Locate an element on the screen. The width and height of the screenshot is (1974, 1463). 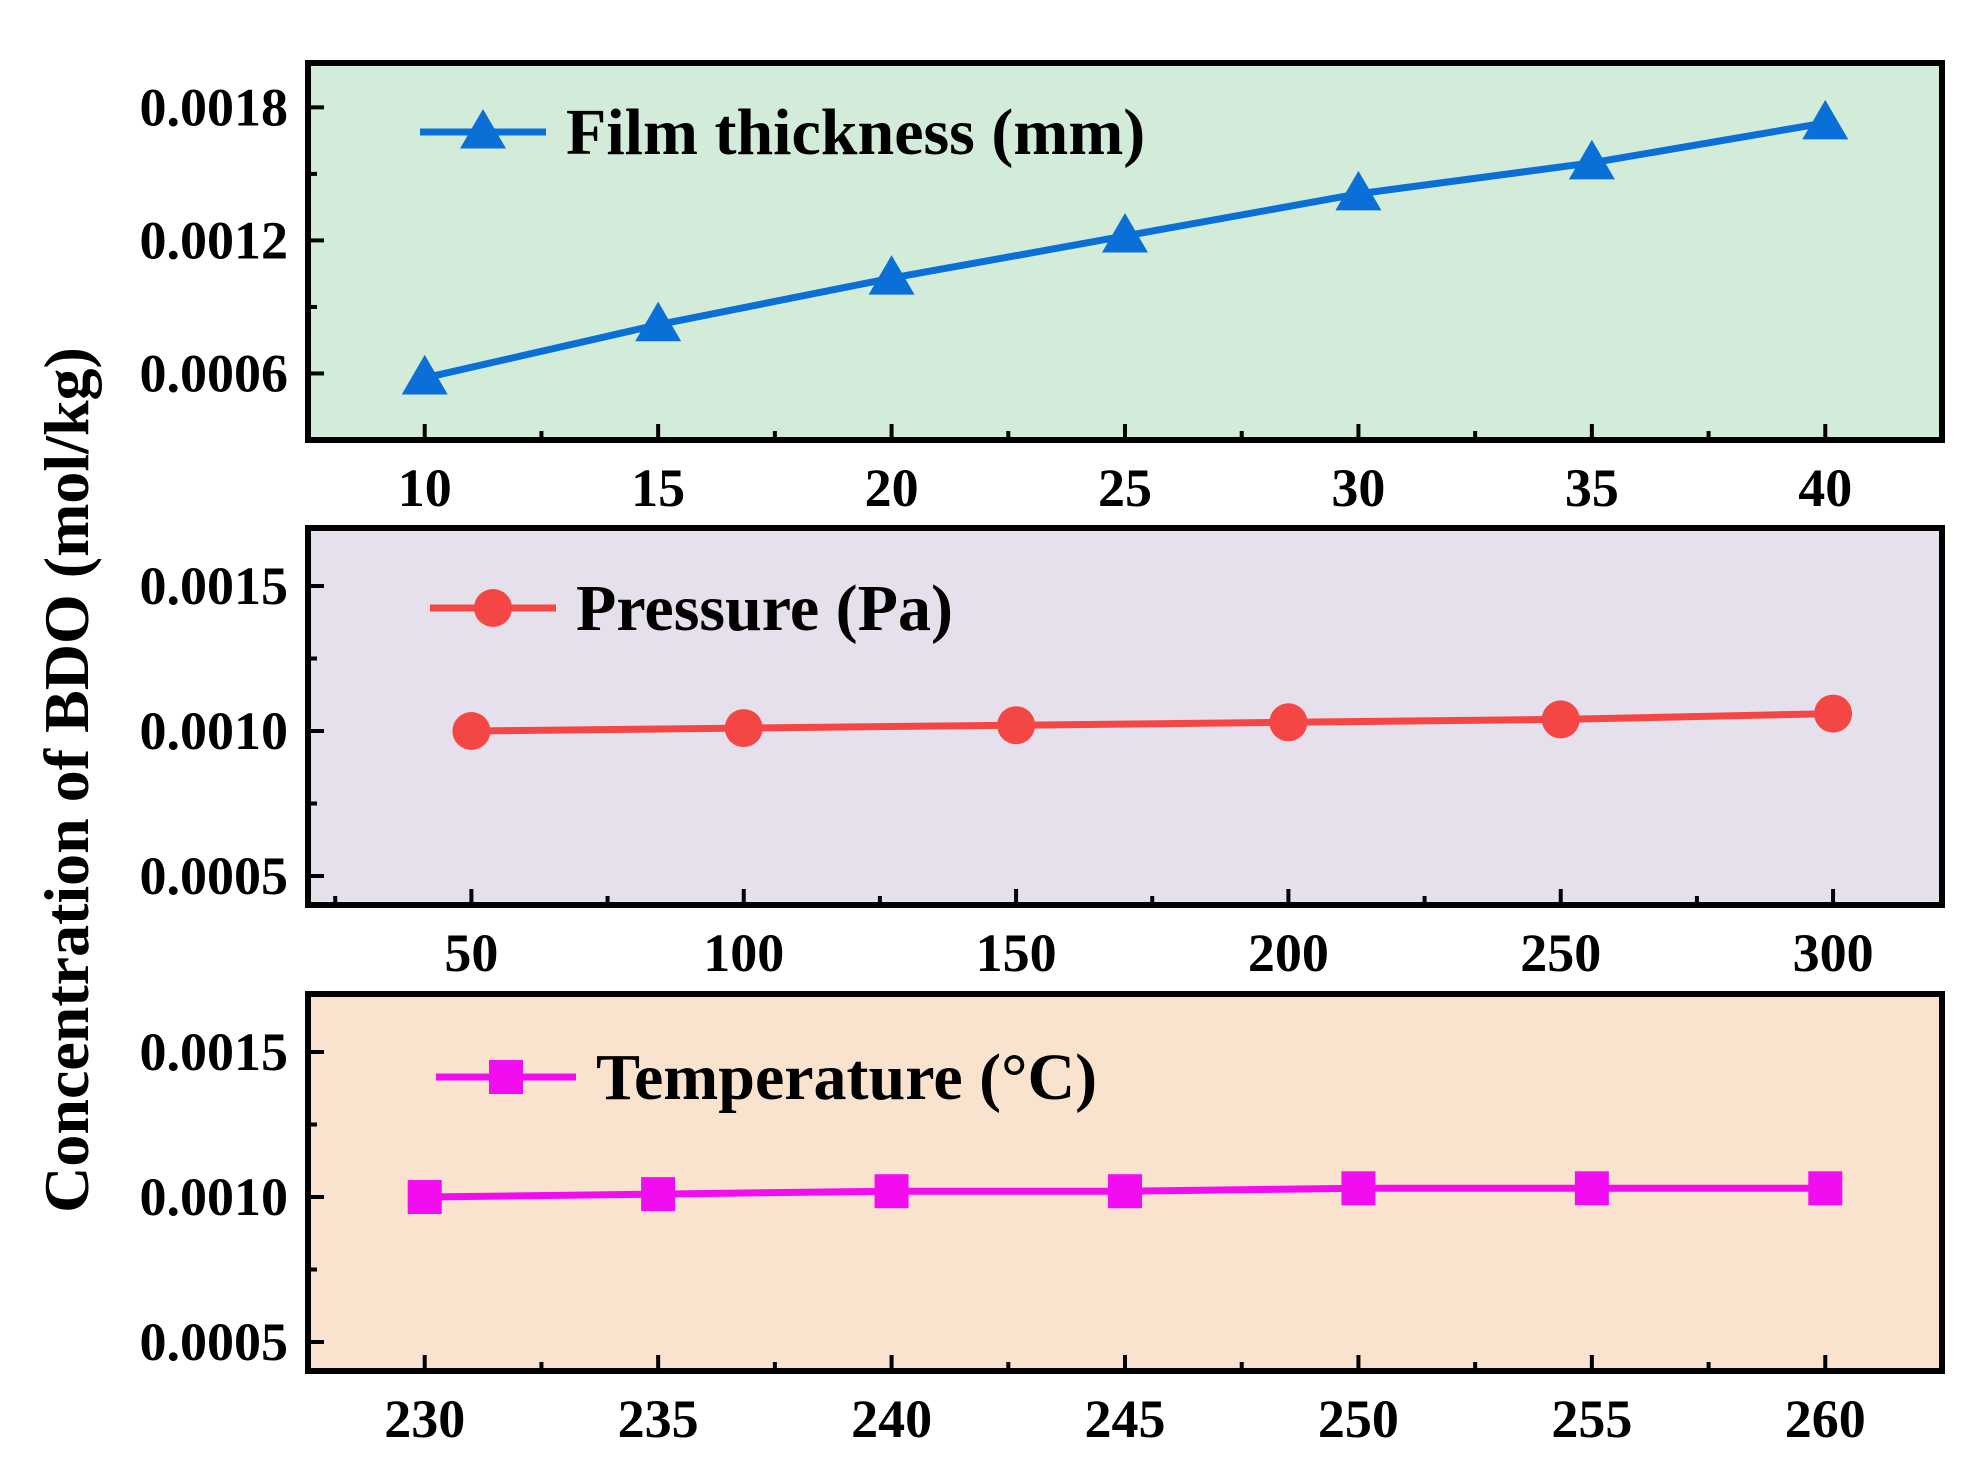
series-line is located at coordinates (1152, 722).